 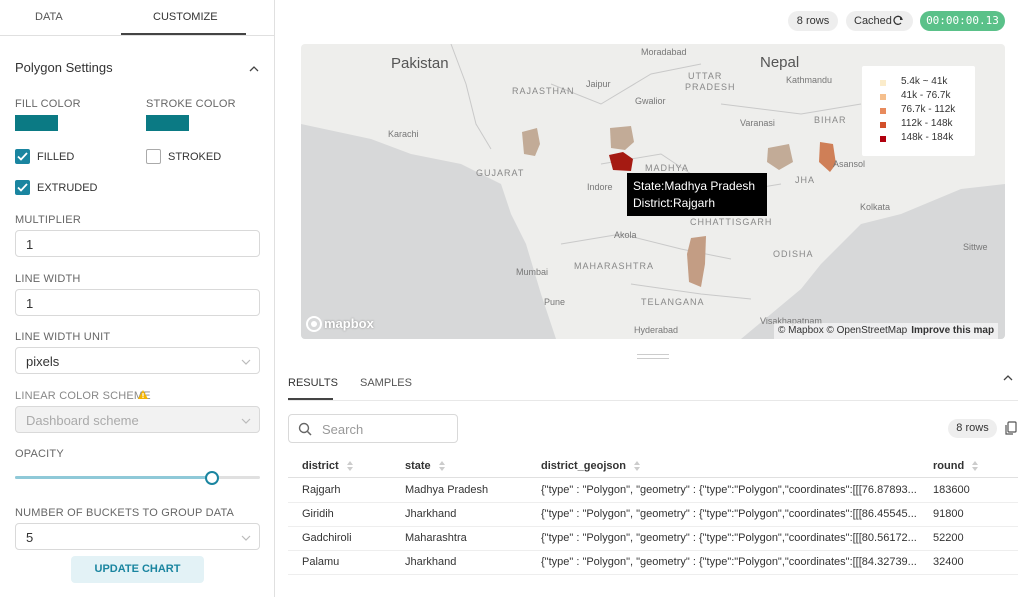 What do you see at coordinates (320, 466) in the screenshot?
I see `column-header: district` at bounding box center [320, 466].